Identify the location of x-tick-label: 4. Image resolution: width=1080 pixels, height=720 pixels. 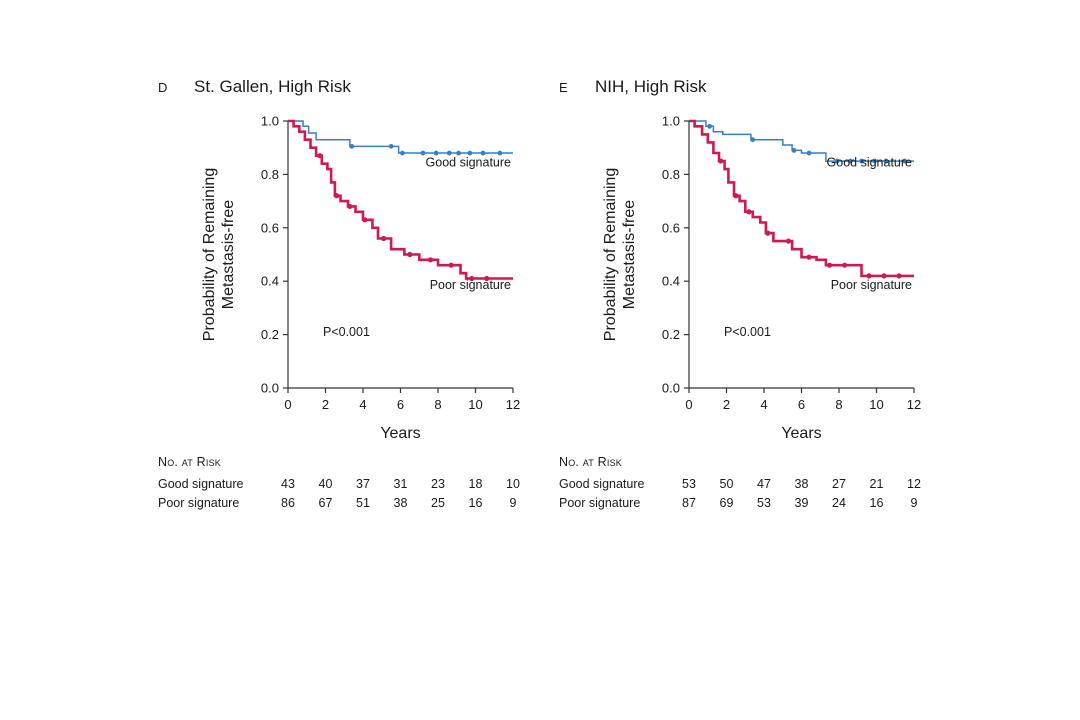
(362, 404).